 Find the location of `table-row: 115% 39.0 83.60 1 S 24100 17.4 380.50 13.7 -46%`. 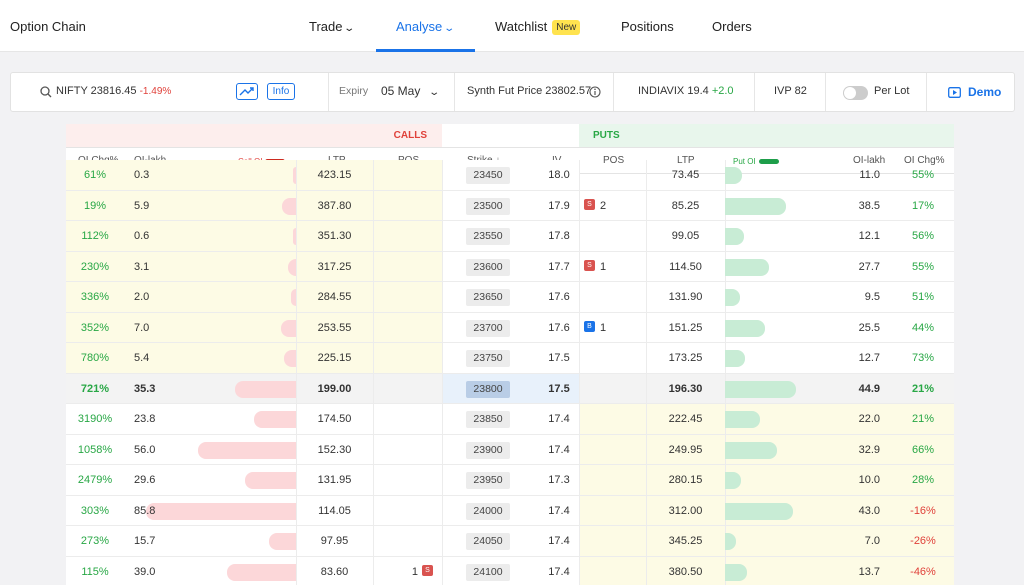

table-row: 115% 39.0 83.60 1 S 24100 17.4 380.50 13.7 -46% is located at coordinates (510, 570).